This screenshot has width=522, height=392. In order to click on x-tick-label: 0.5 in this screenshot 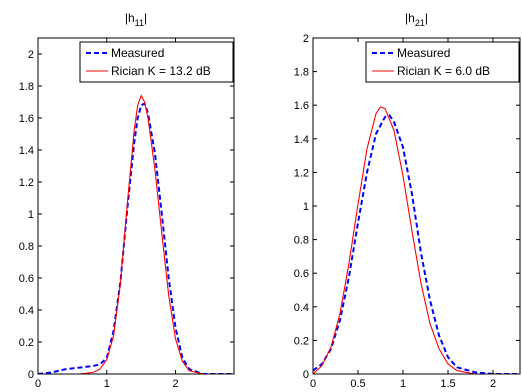, I will do `click(357, 384)`.